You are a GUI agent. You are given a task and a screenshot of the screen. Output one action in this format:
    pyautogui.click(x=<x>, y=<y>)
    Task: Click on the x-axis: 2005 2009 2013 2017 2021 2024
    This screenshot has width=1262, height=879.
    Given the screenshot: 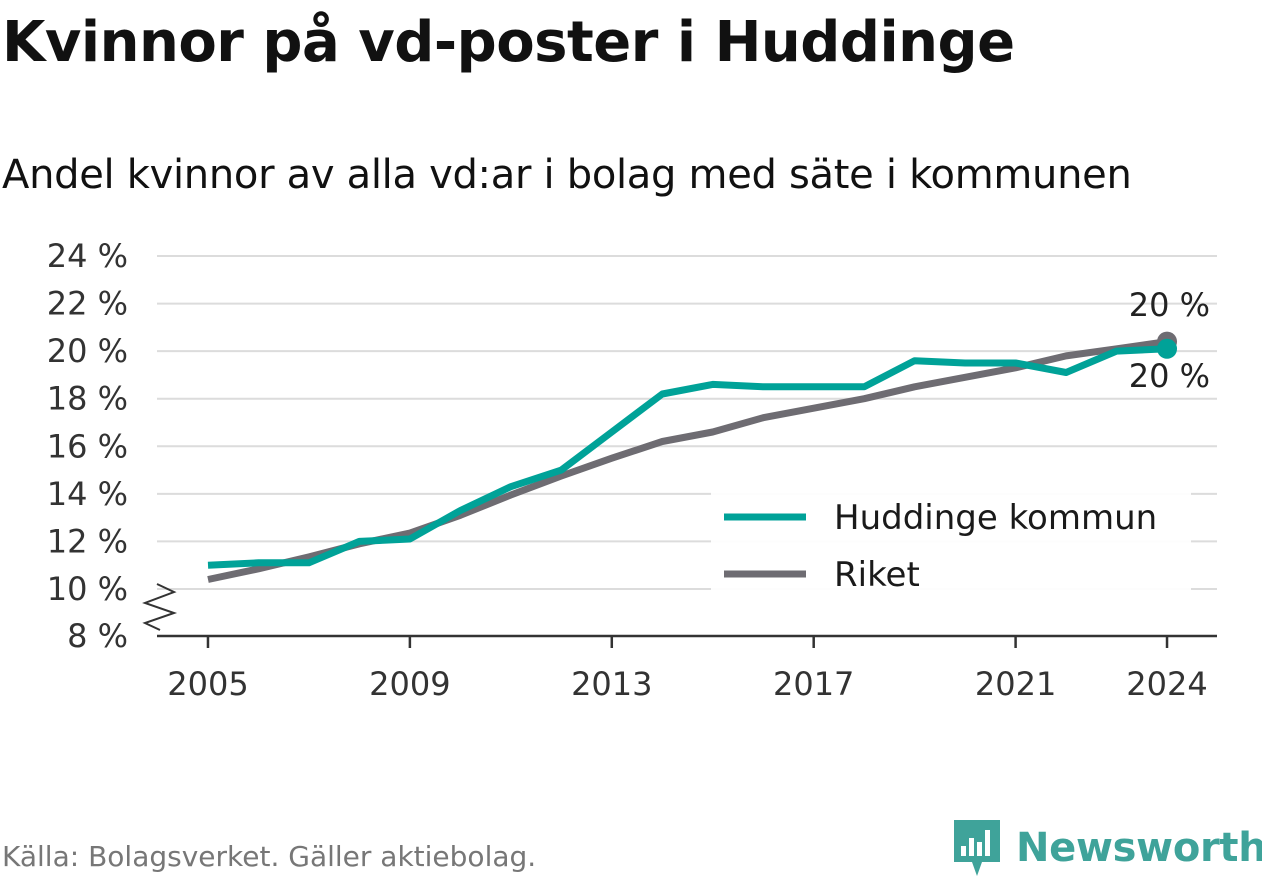 What is the action you would take?
    pyautogui.click(x=687, y=668)
    